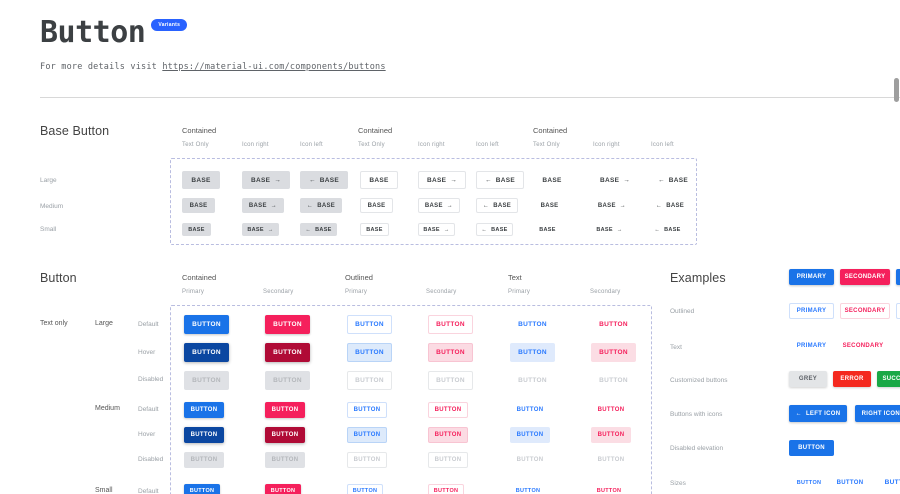 This screenshot has height=494, width=900. I want to click on btn-small-outlined-secondary-default: BUTTON, so click(446, 489).